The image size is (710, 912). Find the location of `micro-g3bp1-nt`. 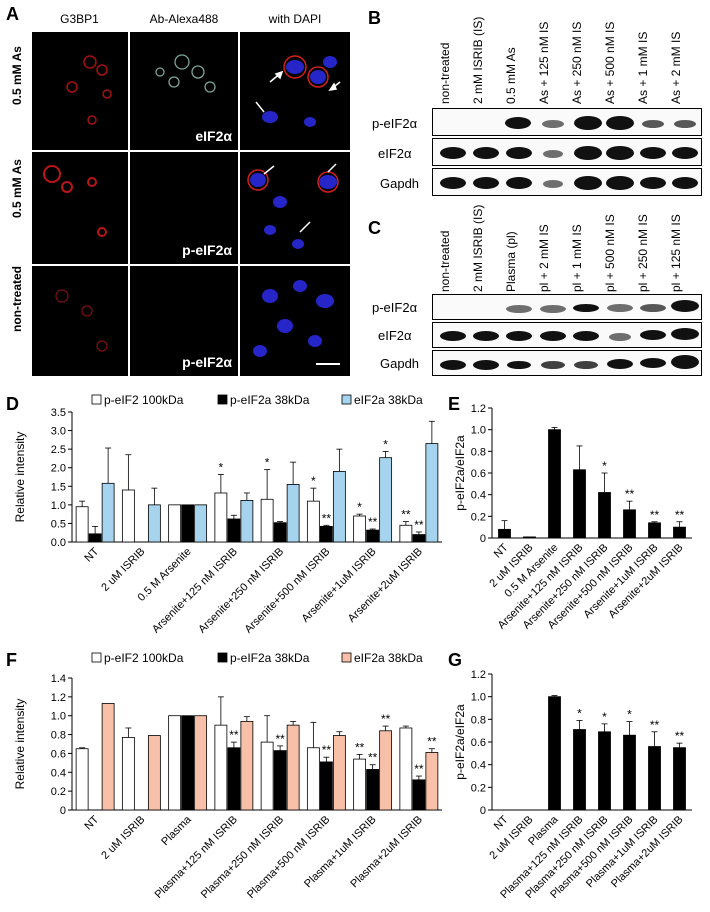

micro-g3bp1-nt is located at coordinates (80, 321).